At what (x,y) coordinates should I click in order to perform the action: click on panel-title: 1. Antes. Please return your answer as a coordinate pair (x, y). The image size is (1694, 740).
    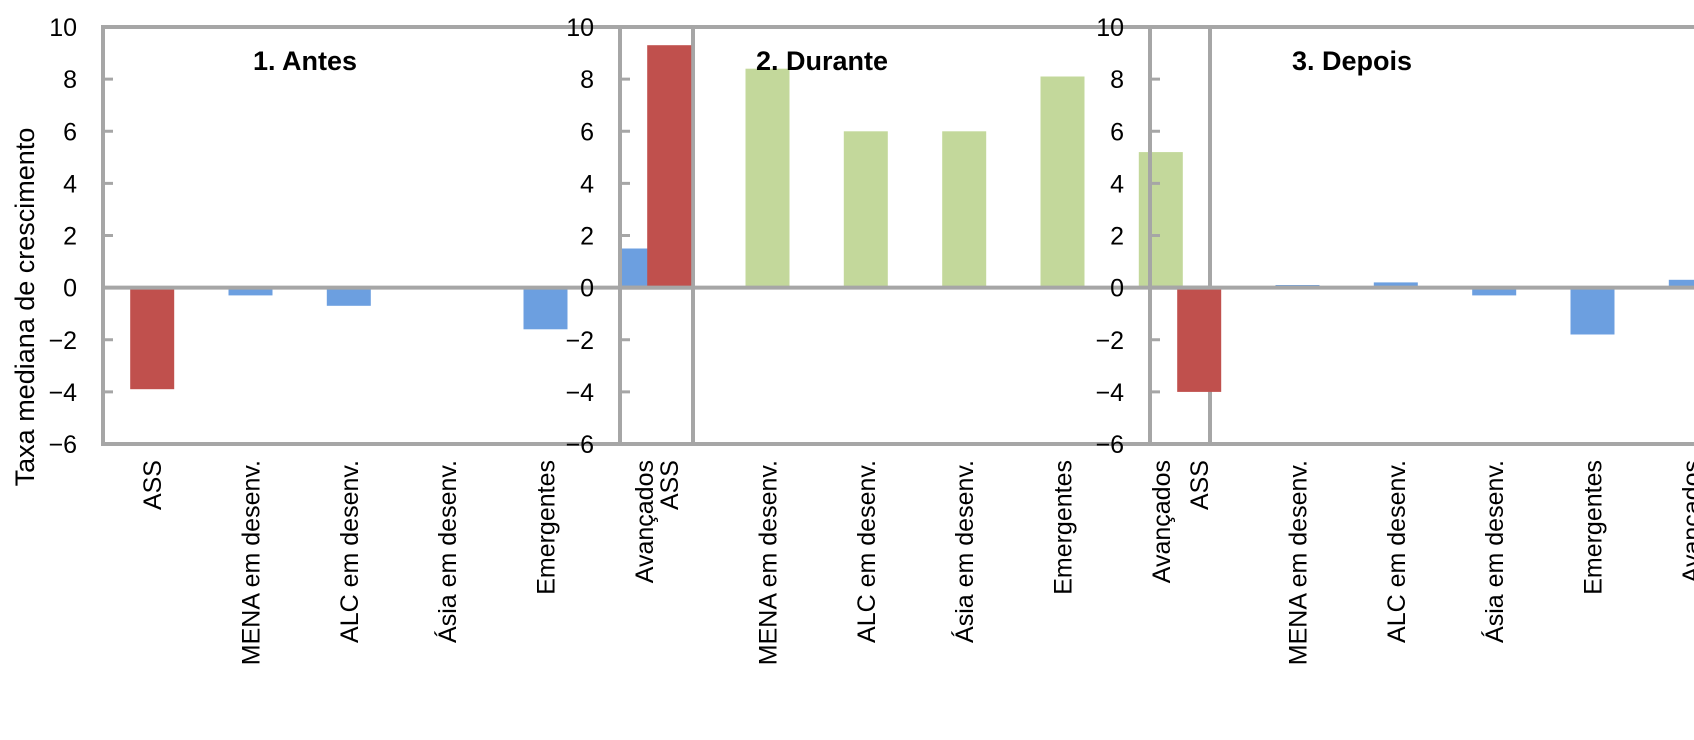
    Looking at the image, I should click on (305, 61).